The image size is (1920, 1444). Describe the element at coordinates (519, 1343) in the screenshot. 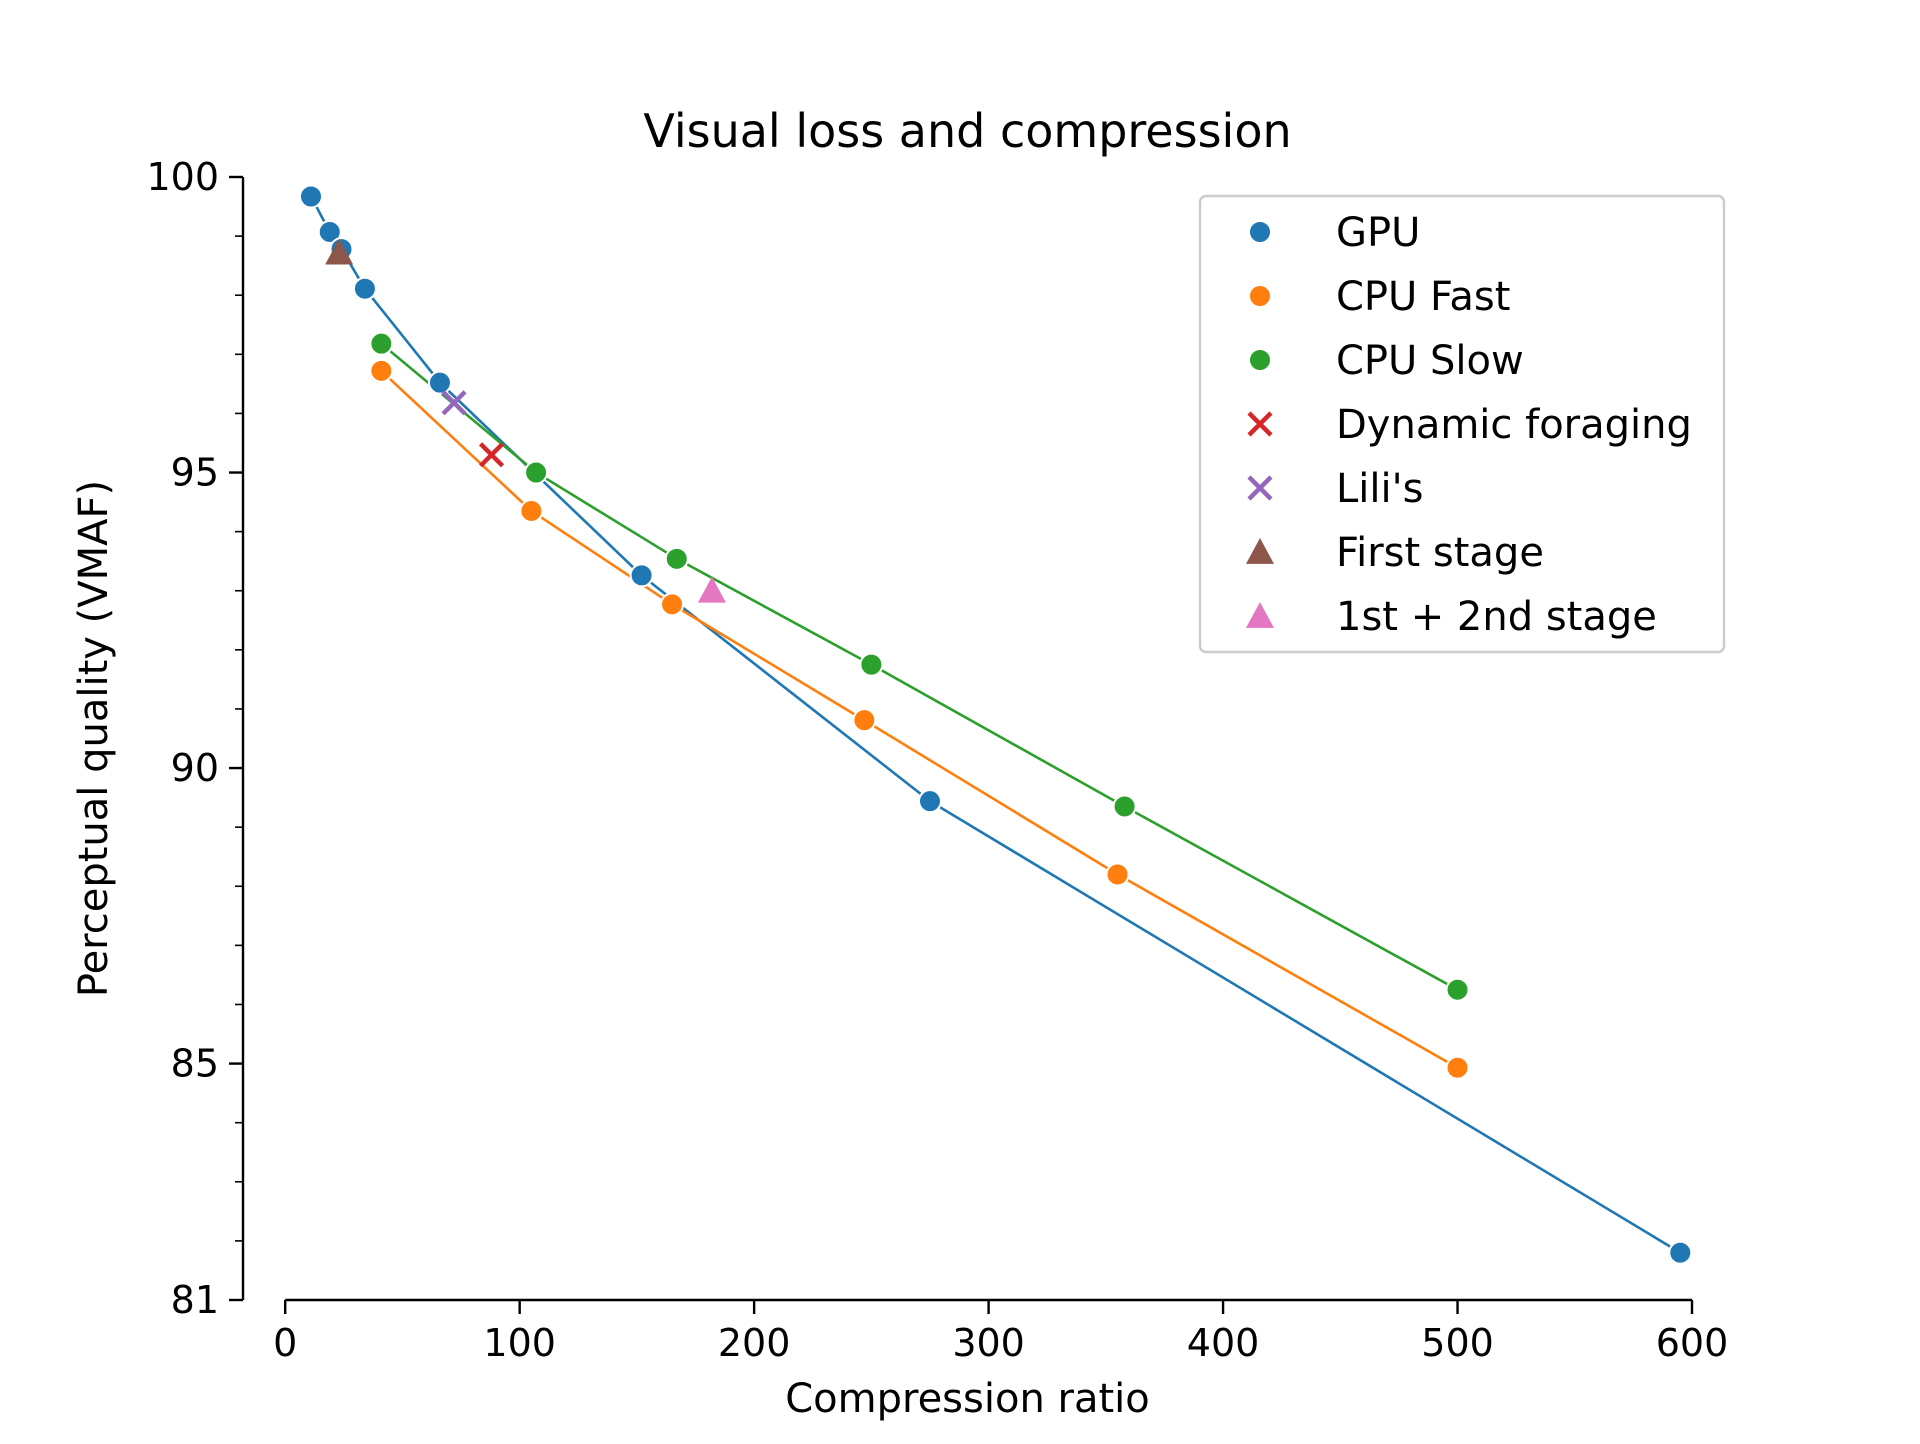

I see `x-tick-label: 100` at that location.